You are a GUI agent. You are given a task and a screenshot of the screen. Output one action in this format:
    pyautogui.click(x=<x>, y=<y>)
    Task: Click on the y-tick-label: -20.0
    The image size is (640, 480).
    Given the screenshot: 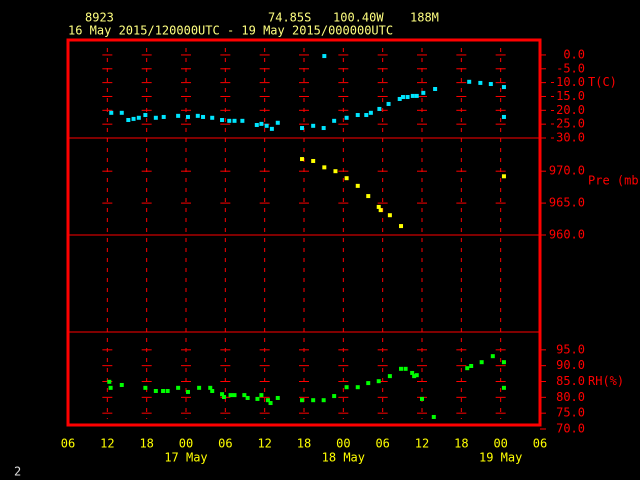 What is the action you would take?
    pyautogui.click(x=567, y=110)
    